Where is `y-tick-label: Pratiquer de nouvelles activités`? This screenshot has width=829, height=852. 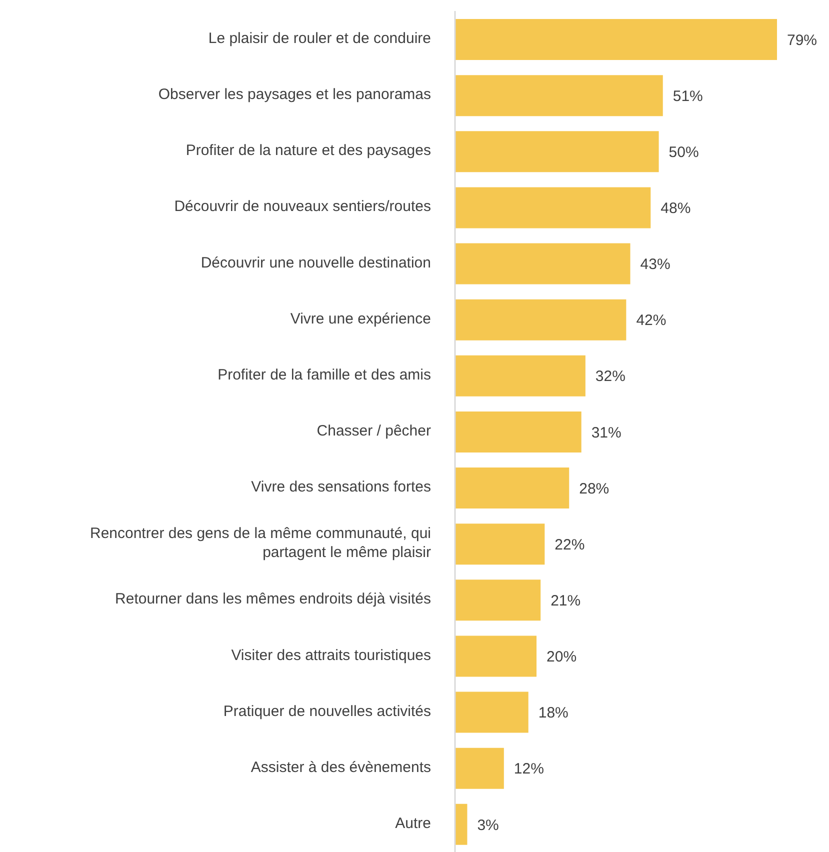
y-tick-label: Pratiquer de nouvelles activités is located at coordinates (327, 711).